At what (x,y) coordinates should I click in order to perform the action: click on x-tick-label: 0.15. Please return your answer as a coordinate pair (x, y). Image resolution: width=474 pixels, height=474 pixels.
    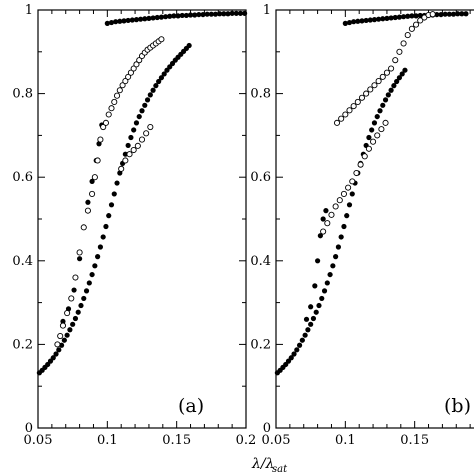
    Looking at the image, I should click on (176, 440).